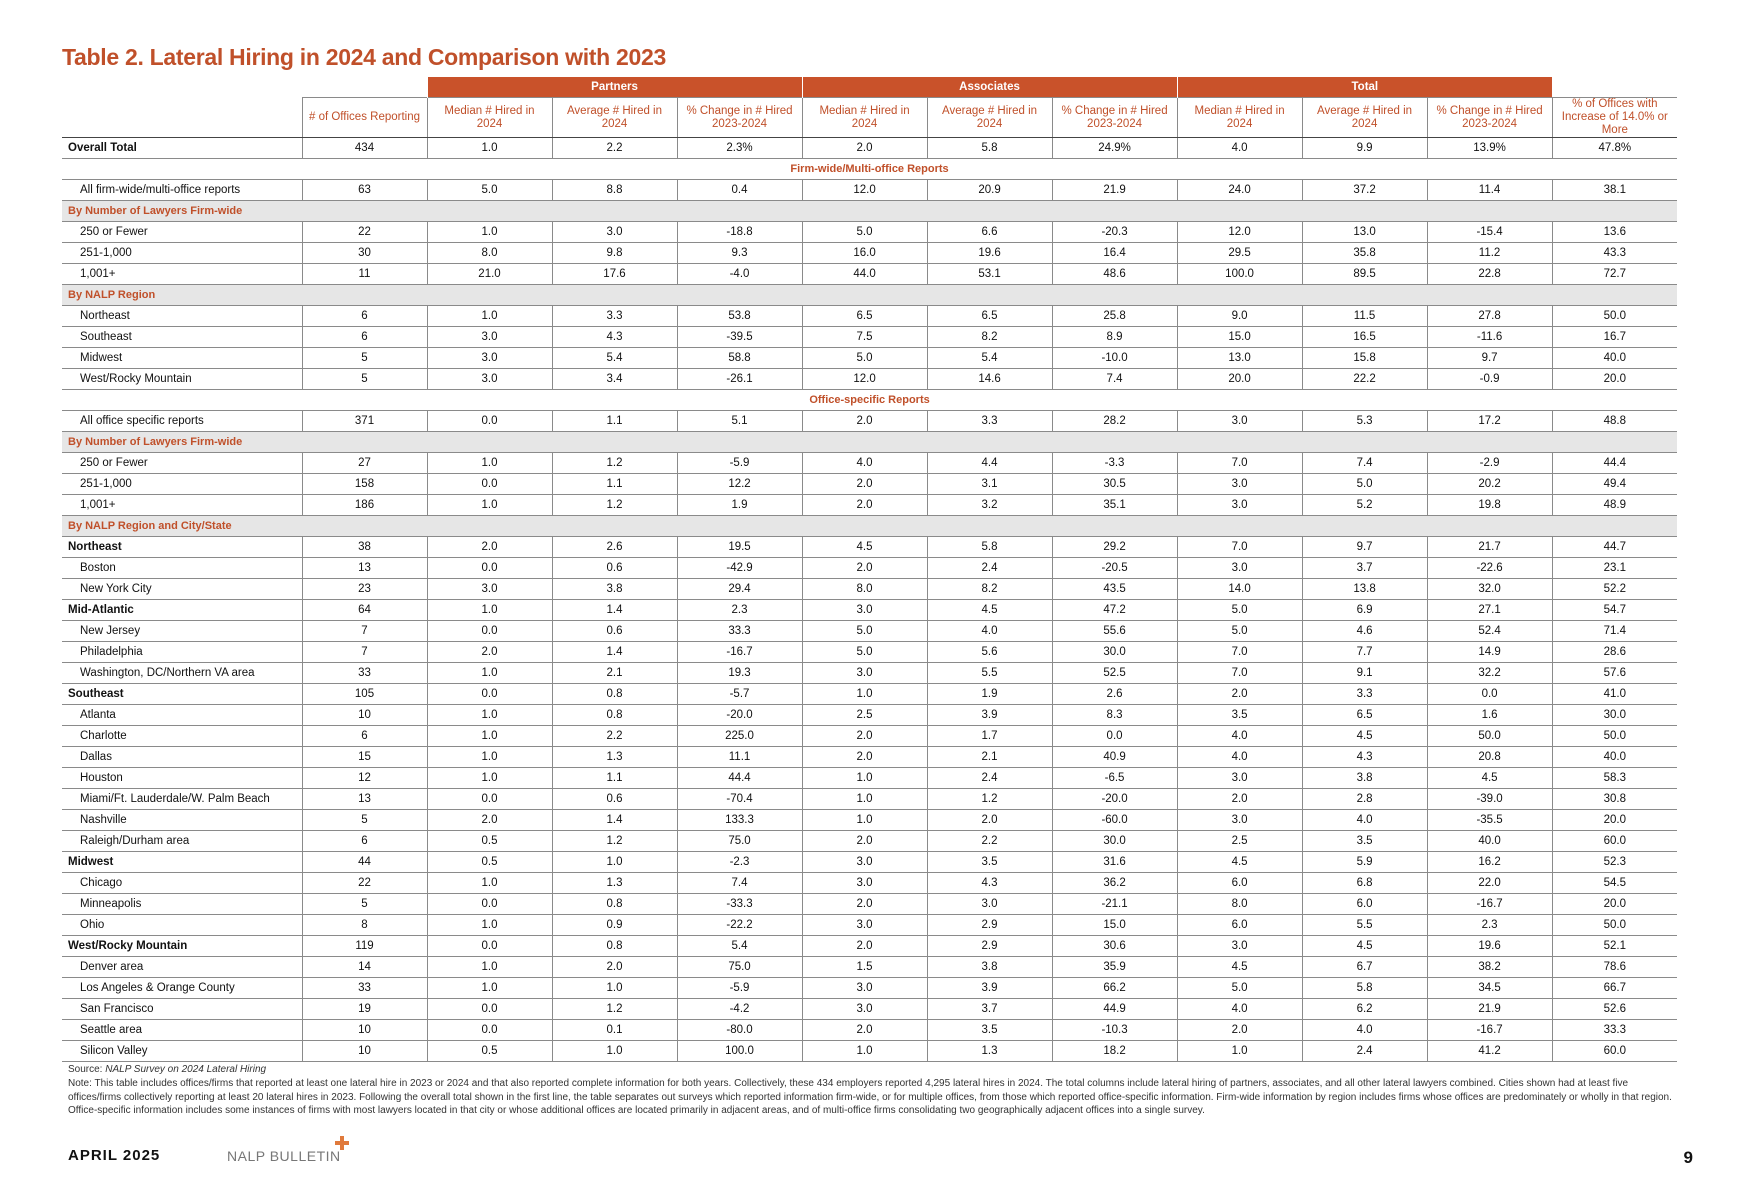 The height and width of the screenshot is (1200, 1745). What do you see at coordinates (739, 148) in the screenshot?
I see `cell: 2.3%` at bounding box center [739, 148].